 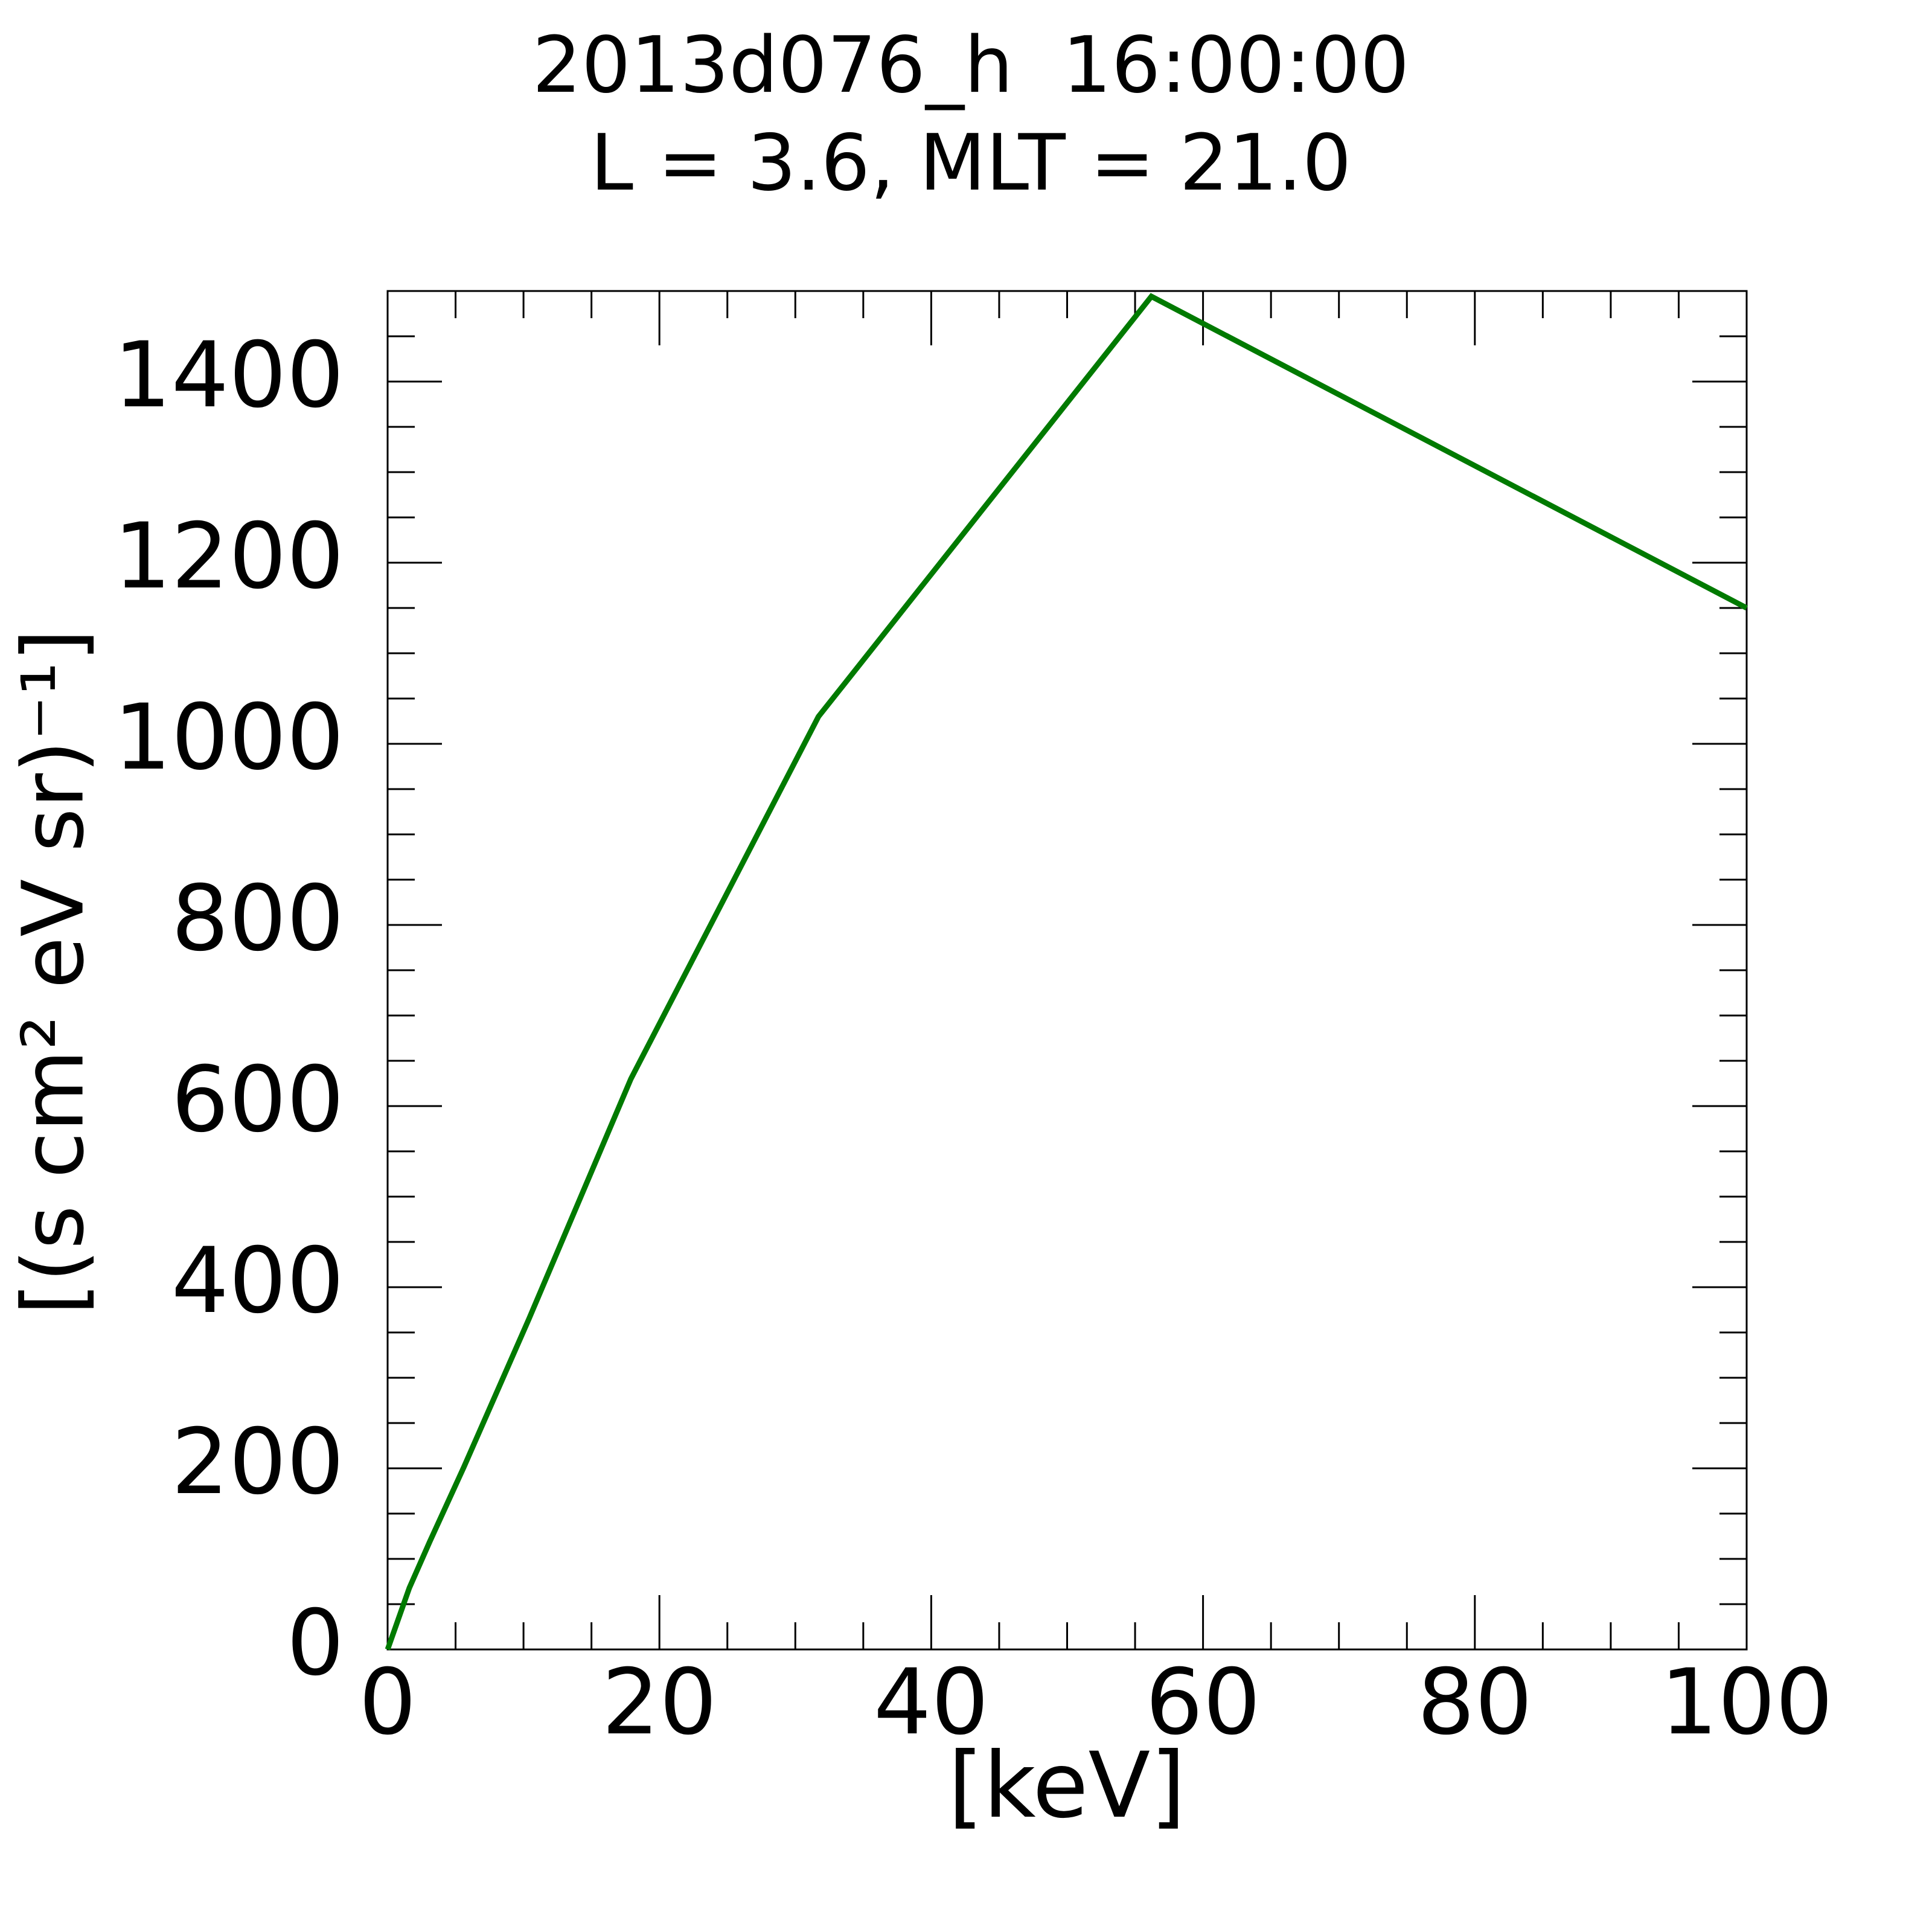 What do you see at coordinates (1475, 1703) in the screenshot?
I see `x-tick-label: 80` at bounding box center [1475, 1703].